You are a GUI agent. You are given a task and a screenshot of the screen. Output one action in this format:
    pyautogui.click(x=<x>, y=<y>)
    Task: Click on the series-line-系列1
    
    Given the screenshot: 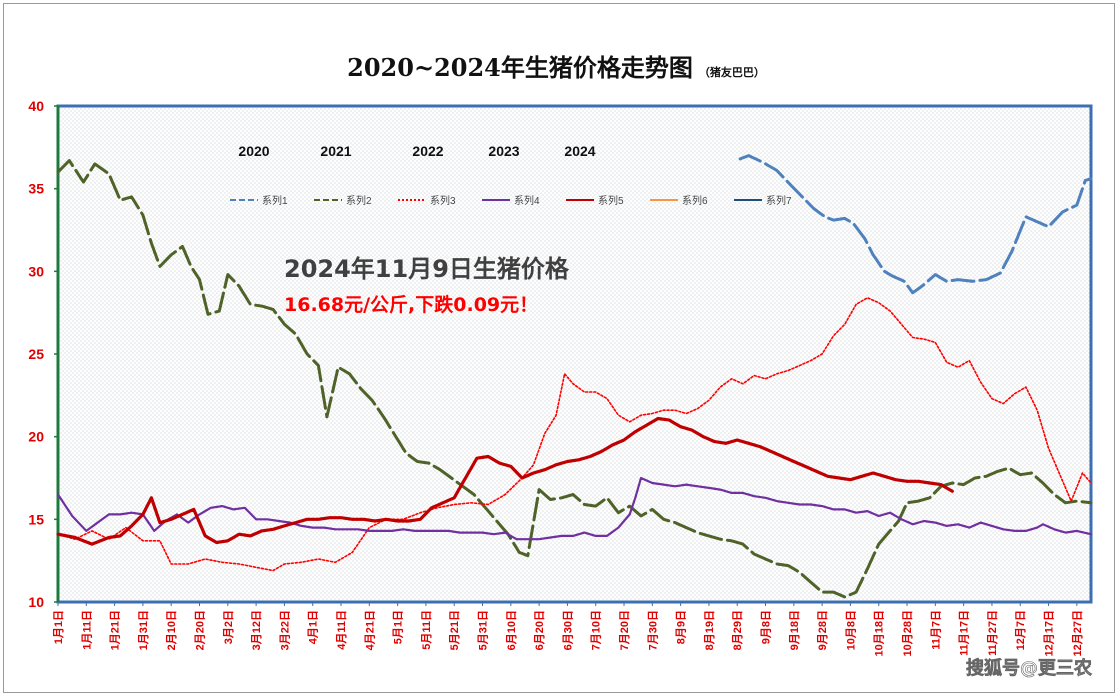 What is the action you would take?
    pyautogui.click(x=915, y=224)
    